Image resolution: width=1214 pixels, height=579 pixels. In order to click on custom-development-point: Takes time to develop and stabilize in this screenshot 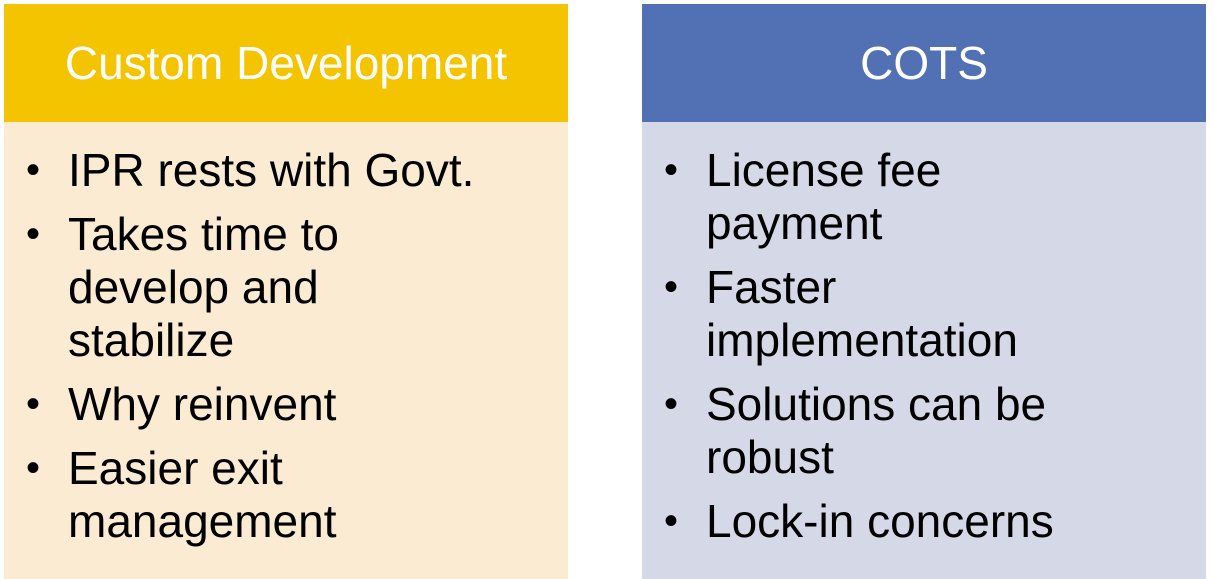, I will do `click(200, 287)`.